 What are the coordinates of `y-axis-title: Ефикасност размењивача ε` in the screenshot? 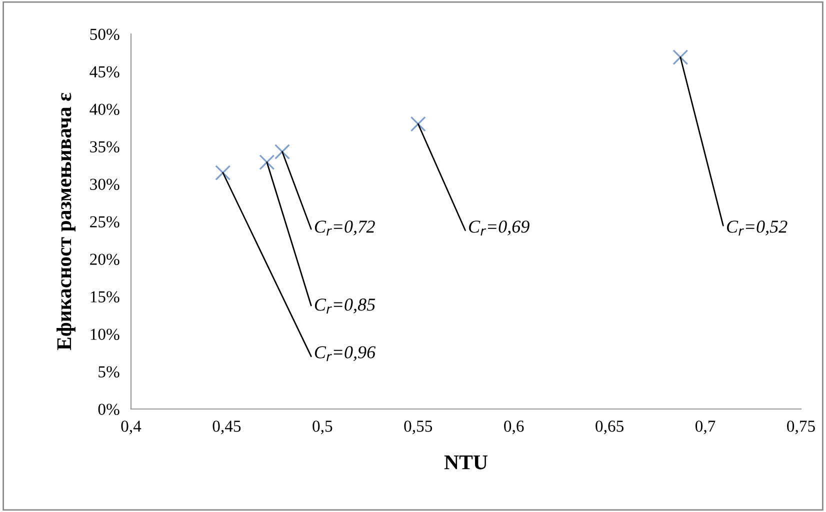 It's located at (66, 221).